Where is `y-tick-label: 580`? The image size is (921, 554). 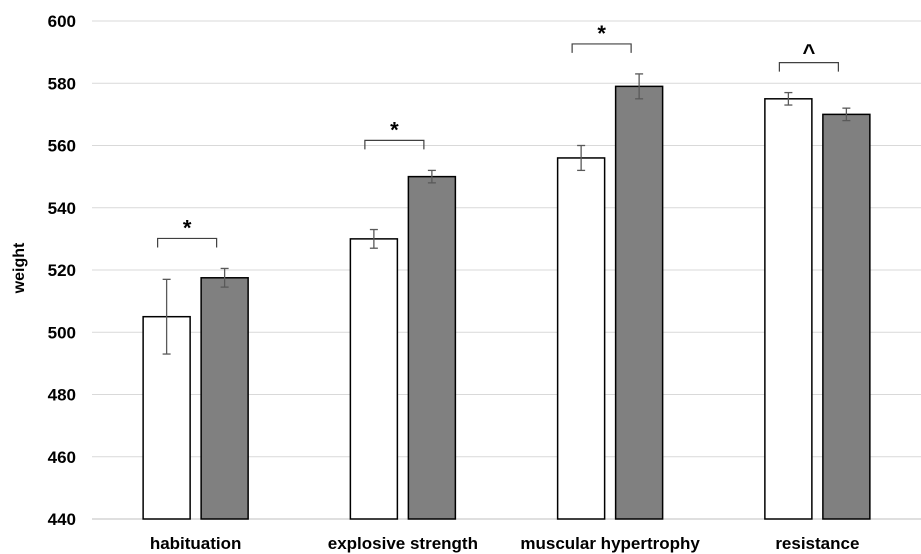 y-tick-label: 580 is located at coordinates (62, 83).